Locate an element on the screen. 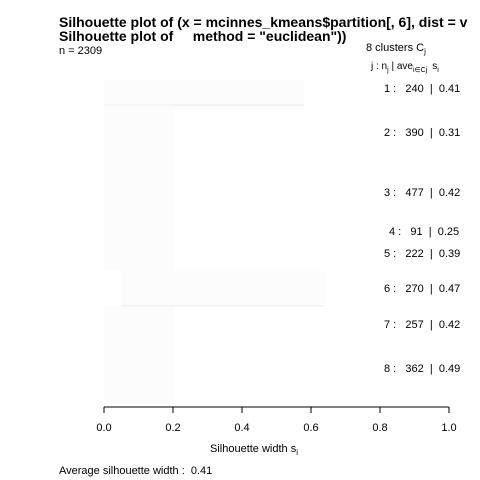 This screenshot has width=480, height=480. cluster-label-5: 5 : 222 | 0.39 is located at coordinates (422, 254).